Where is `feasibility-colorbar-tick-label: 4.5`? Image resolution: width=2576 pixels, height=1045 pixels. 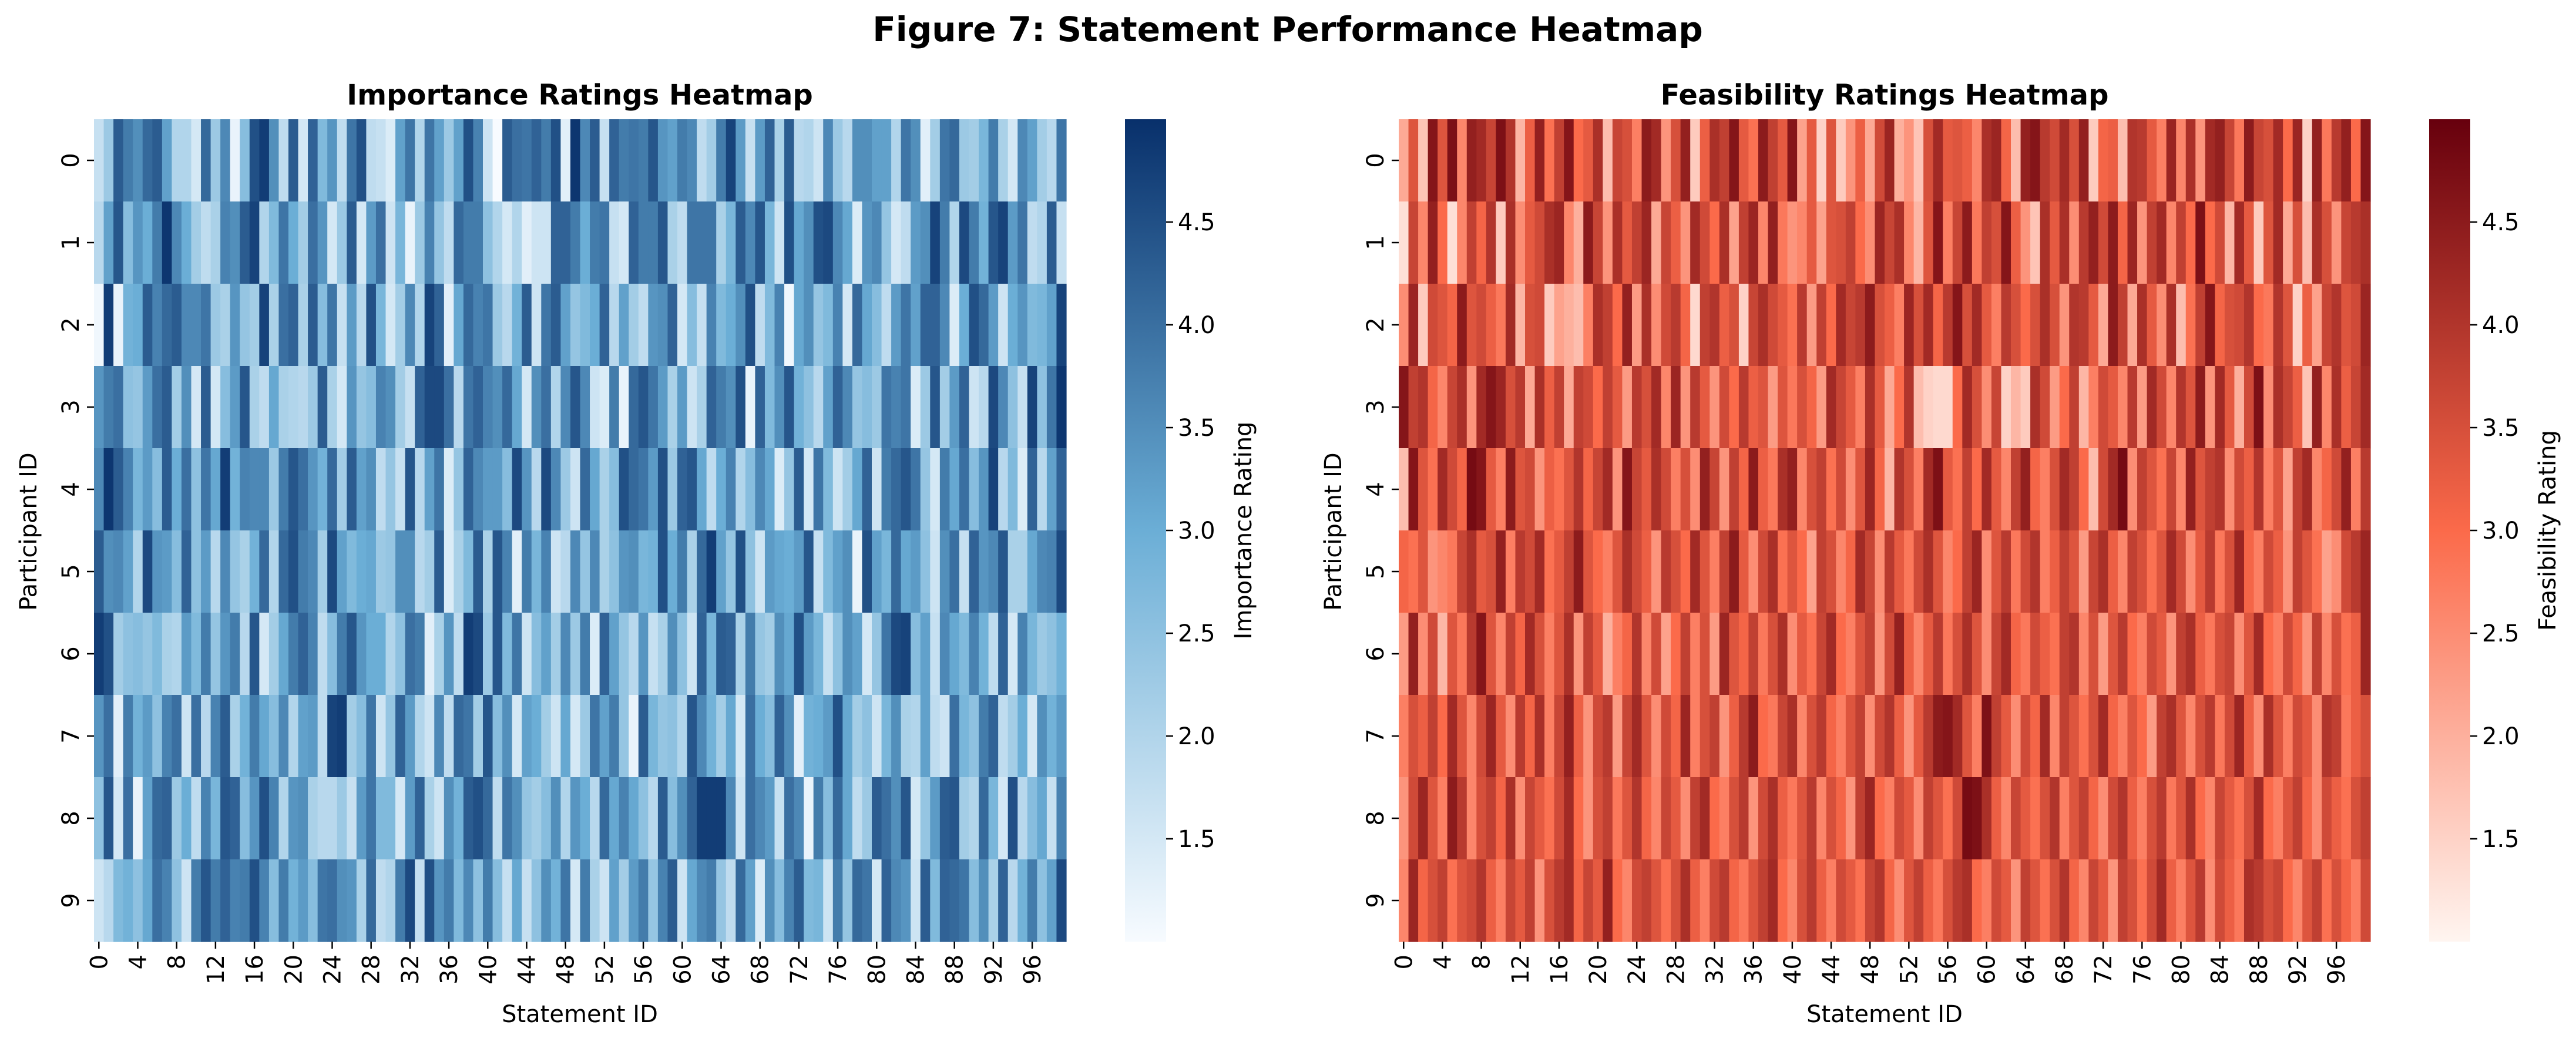
feasibility-colorbar-tick-label: 4.5 is located at coordinates (2501, 222).